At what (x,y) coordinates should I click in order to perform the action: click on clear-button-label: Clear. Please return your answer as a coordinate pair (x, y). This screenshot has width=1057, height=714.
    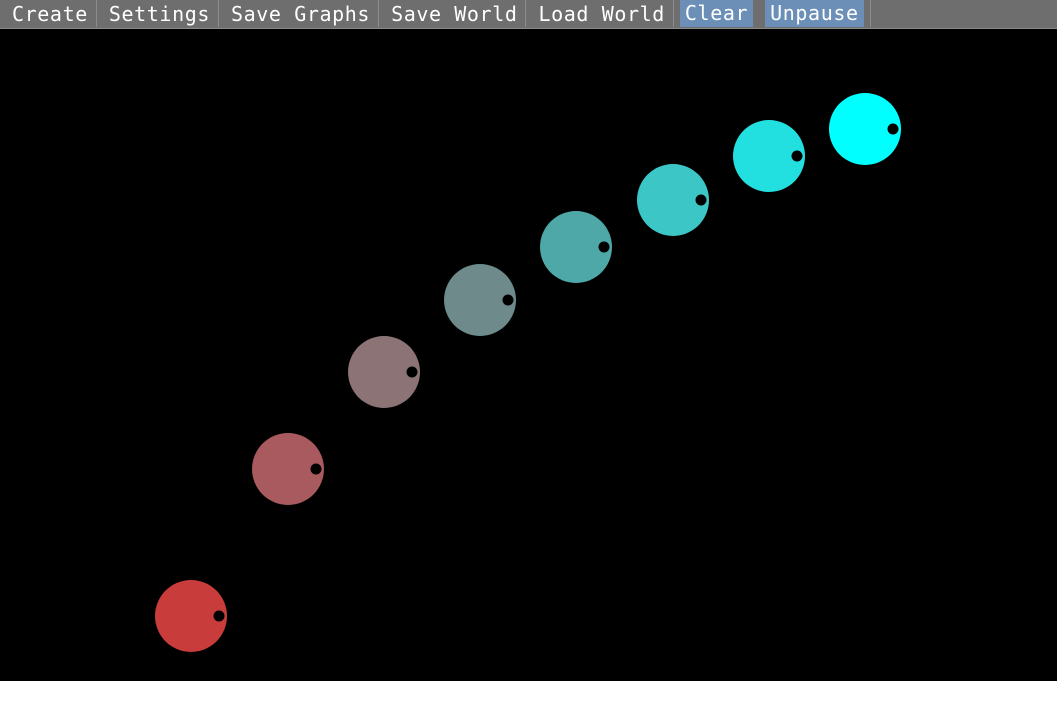
    Looking at the image, I should click on (716, 13).